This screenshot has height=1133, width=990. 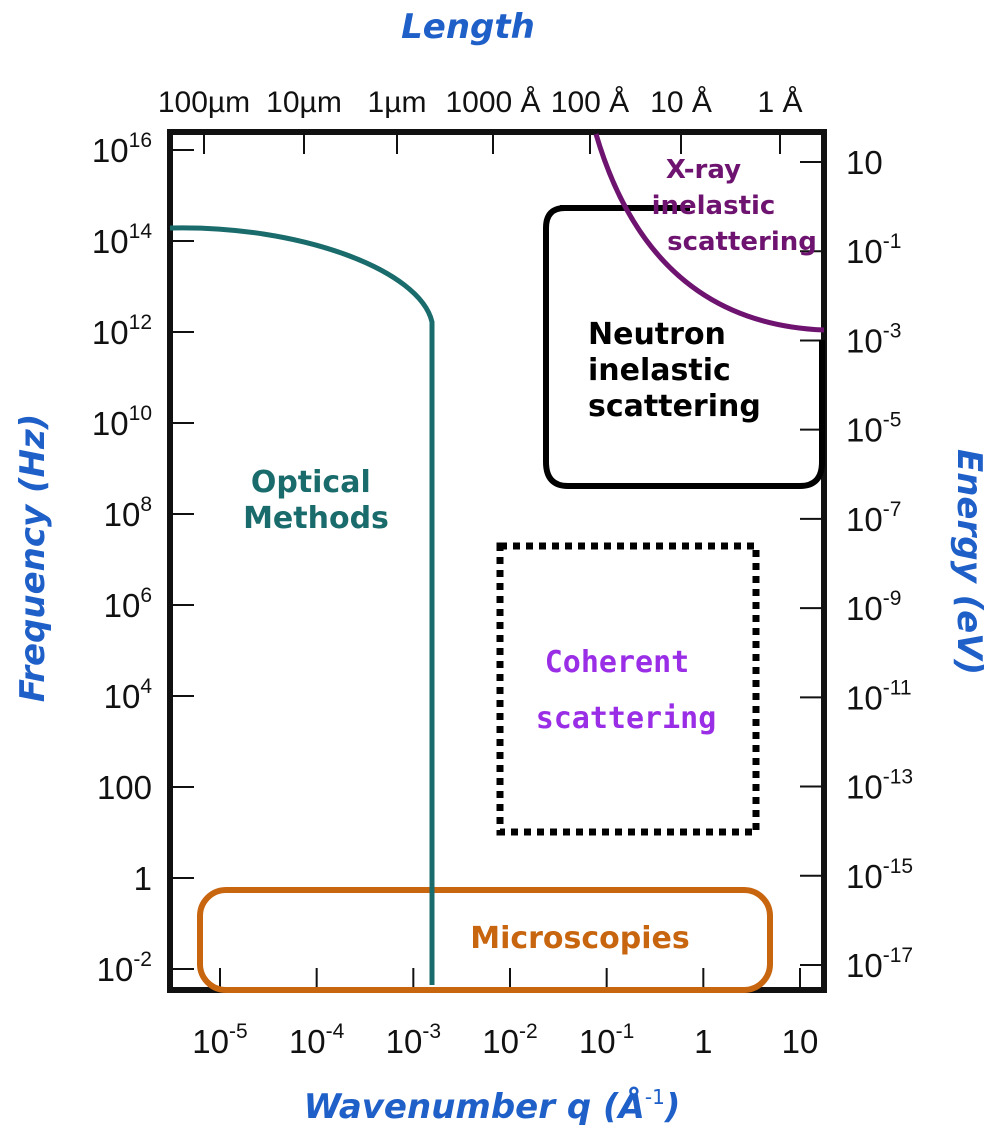 I want to click on right-tick-label-exp: -15, so click(x=898, y=866).